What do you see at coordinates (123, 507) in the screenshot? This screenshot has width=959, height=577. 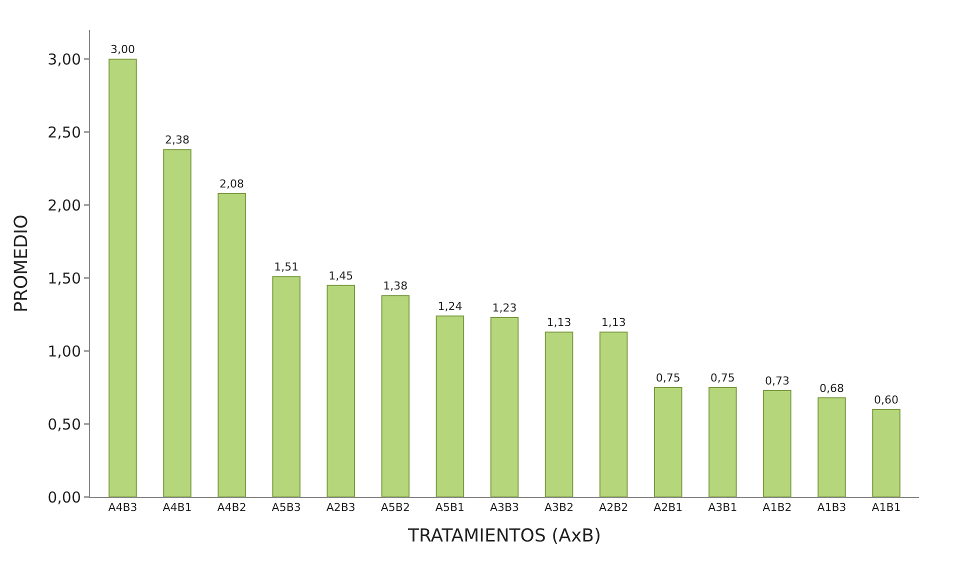 I see `x-tick-label: A4B3` at bounding box center [123, 507].